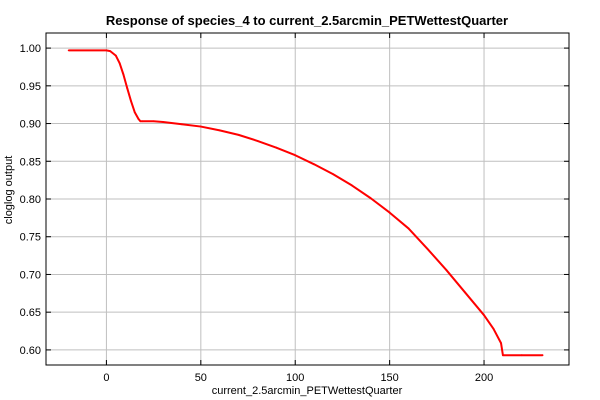 The height and width of the screenshot is (400, 600). What do you see at coordinates (30, 238) in the screenshot?
I see `y-tick-label: 0.75` at bounding box center [30, 238].